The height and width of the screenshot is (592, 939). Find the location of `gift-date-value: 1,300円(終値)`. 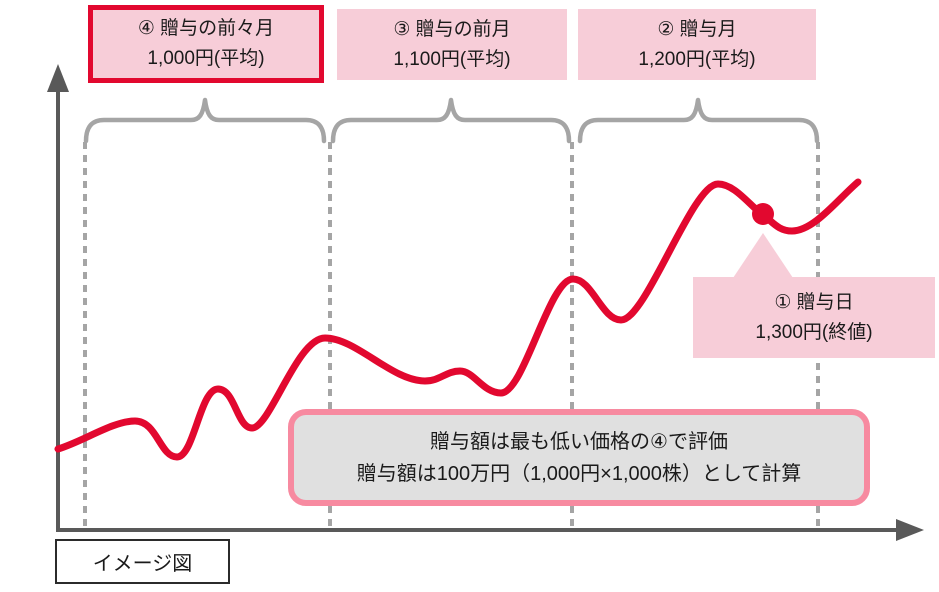

gift-date-value: 1,300円(終値) is located at coordinates (814, 332).